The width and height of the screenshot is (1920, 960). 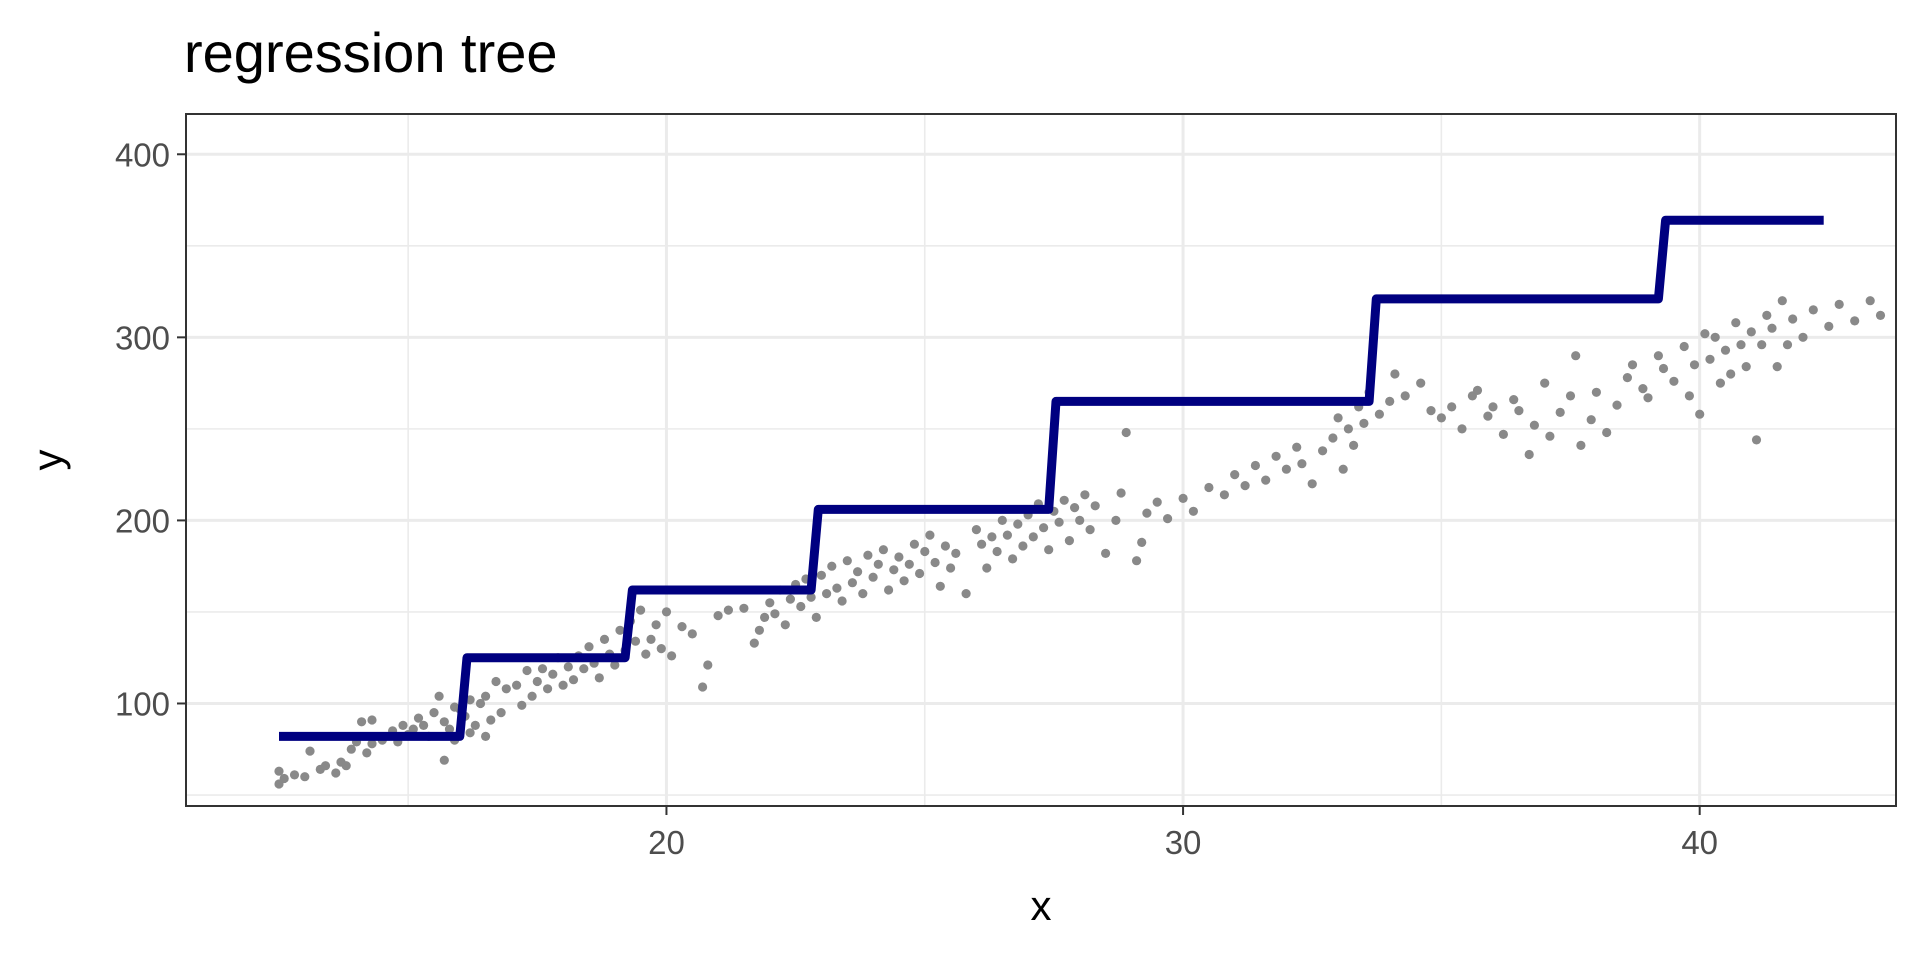 What do you see at coordinates (1041, 905) in the screenshot?
I see `x-axis-title: x` at bounding box center [1041, 905].